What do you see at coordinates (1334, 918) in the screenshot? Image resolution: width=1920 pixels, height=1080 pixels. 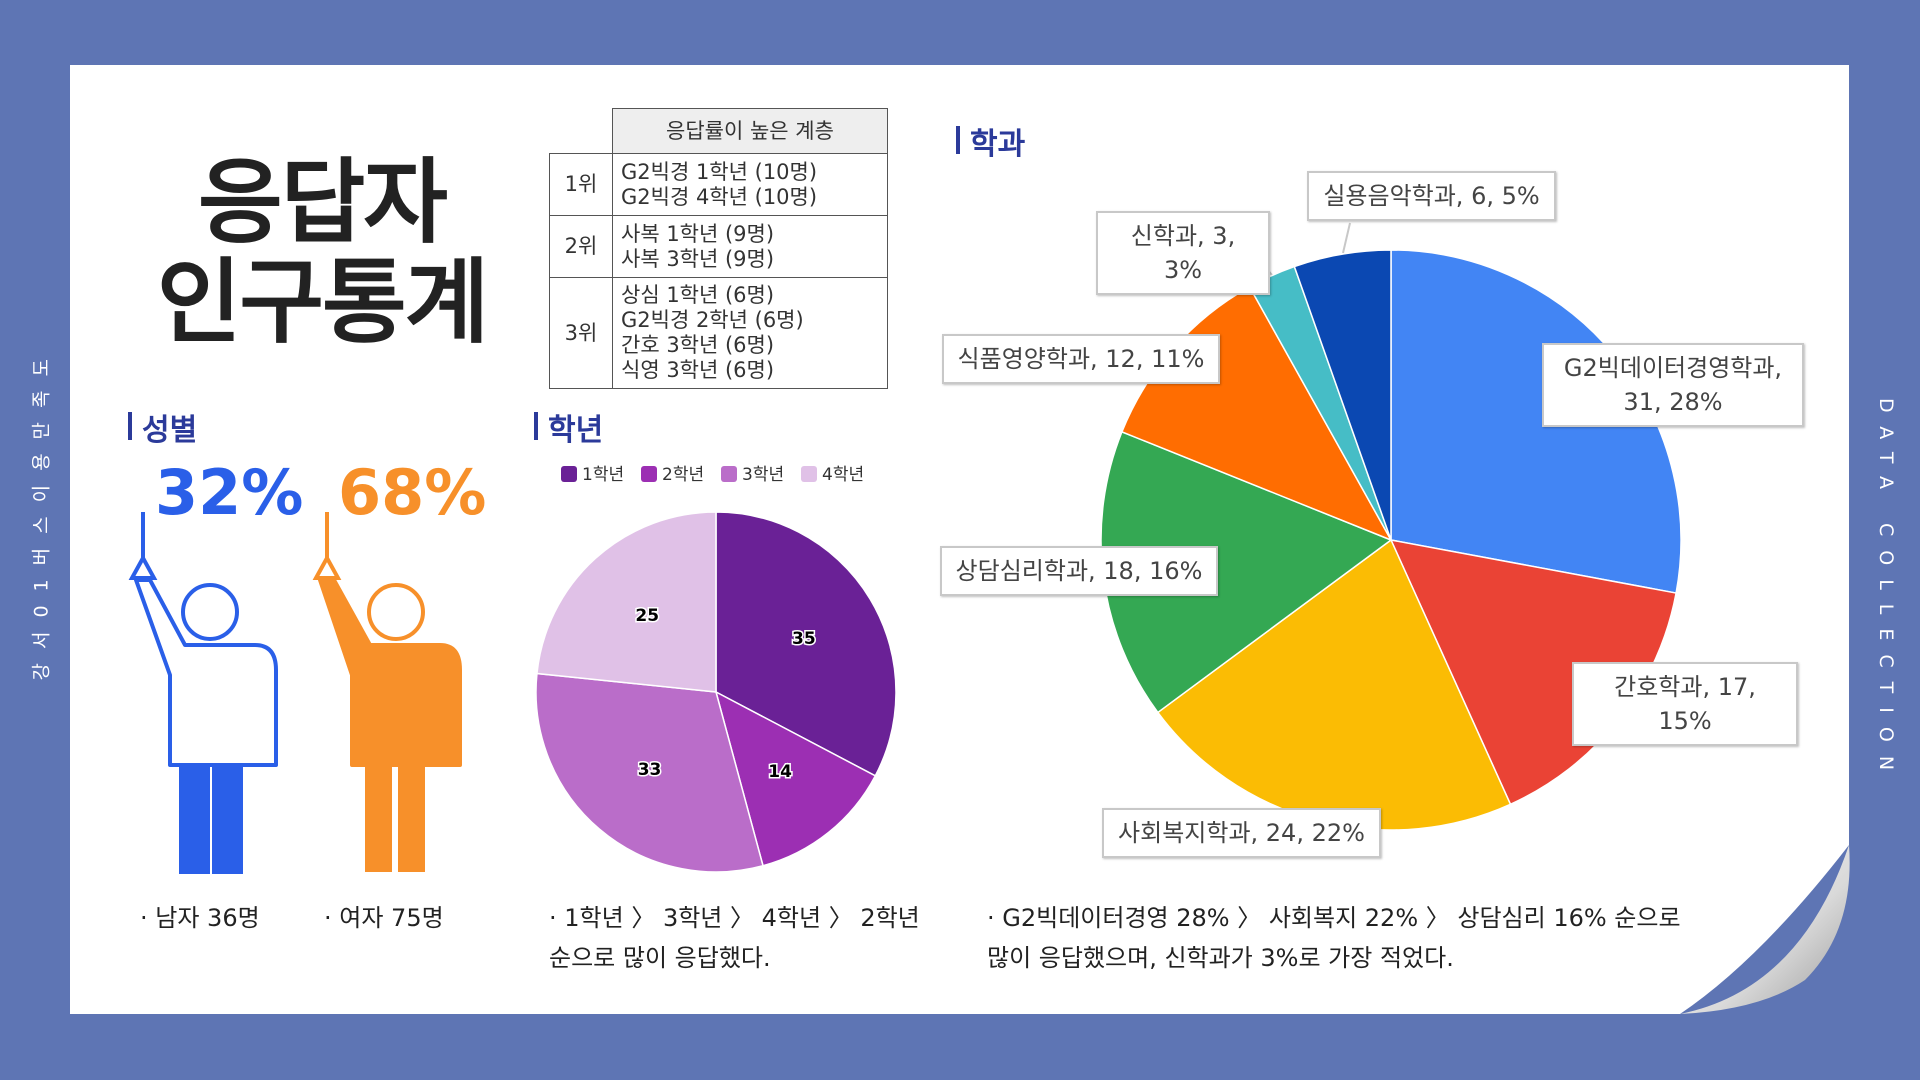 I see `note-line: · G2빅데이터경영 28% 〉 사회복지 22% 〉 상담심리 16% 순으로` at bounding box center [1334, 918].